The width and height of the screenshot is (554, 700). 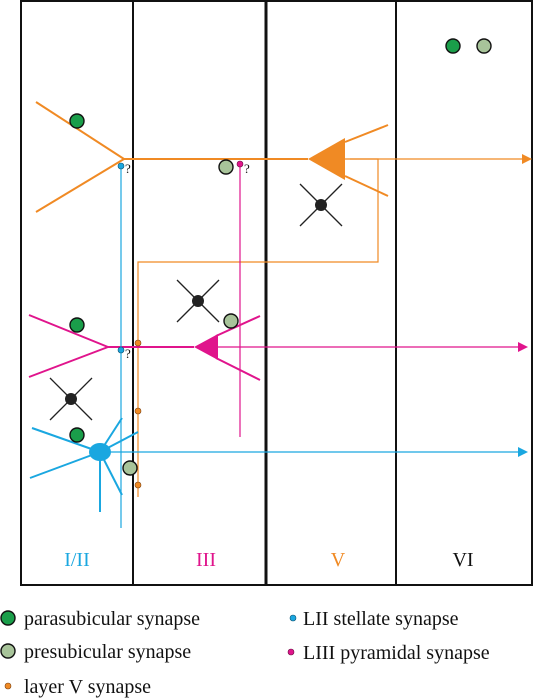 I want to click on legend-item-layer-v: layer V synapse, so click(x=77, y=687).